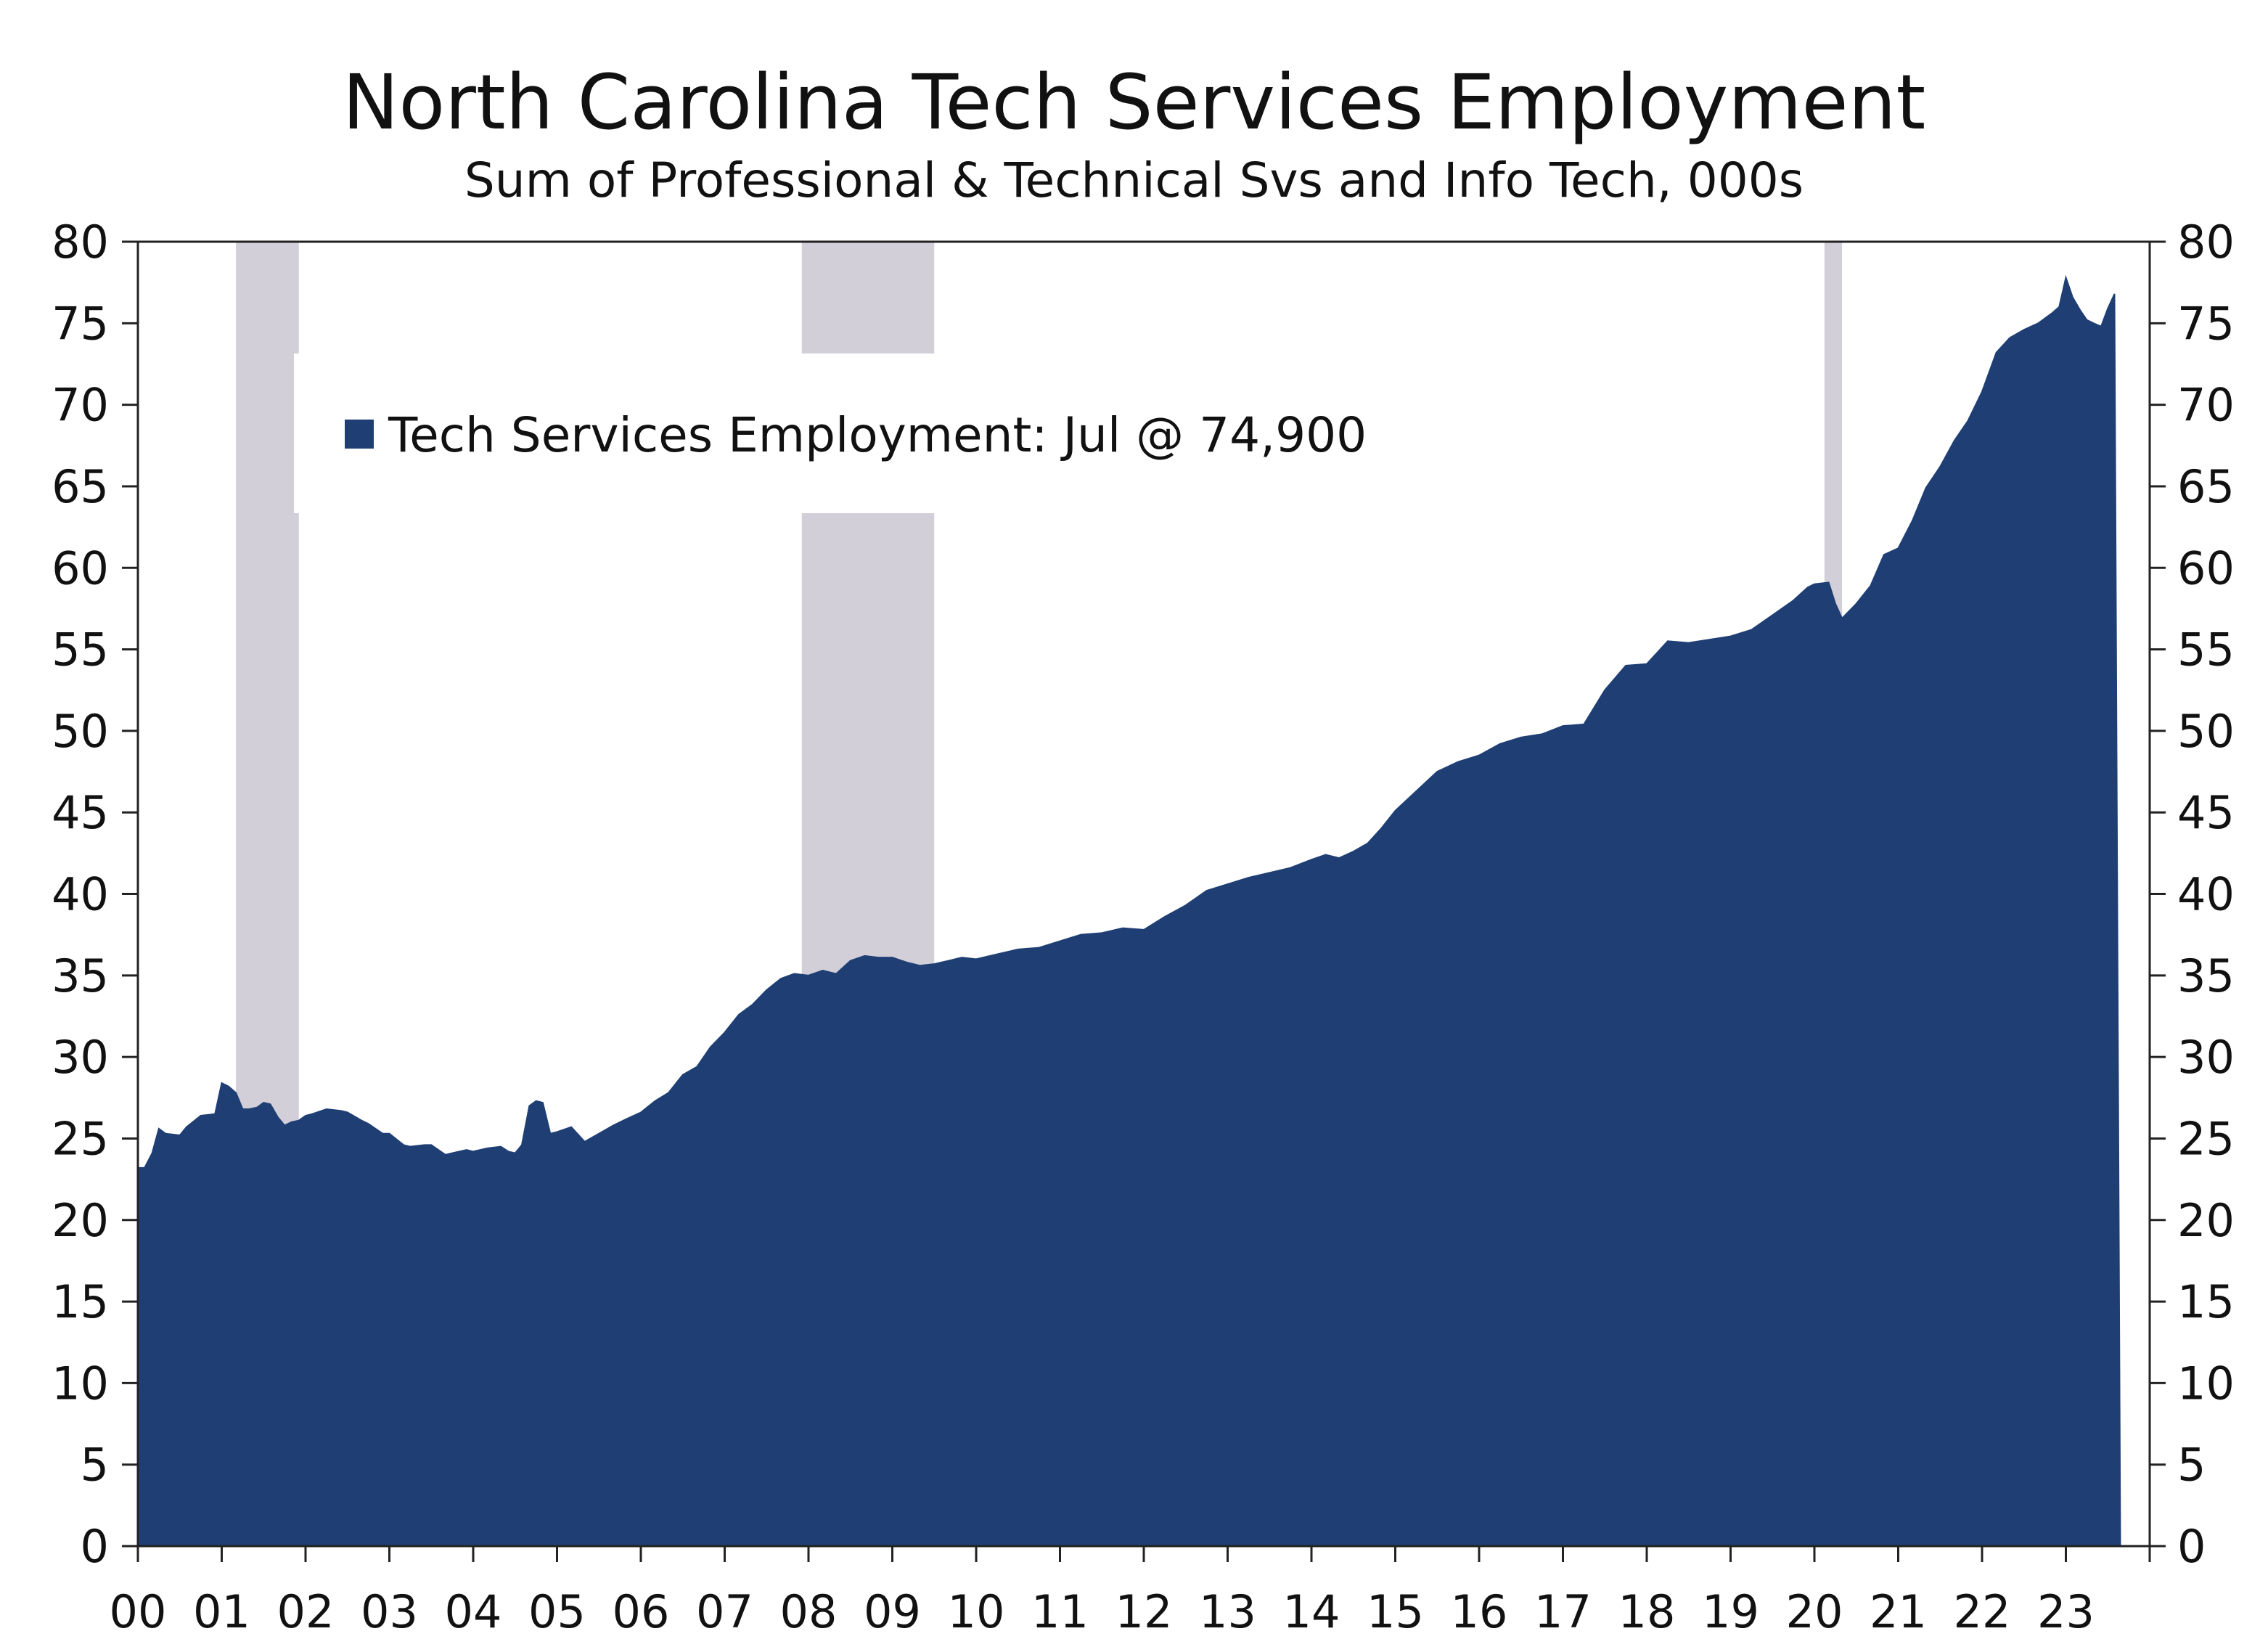 This screenshot has height=1647, width=2268. What do you see at coordinates (1982, 1611) in the screenshot?
I see `x-tick-label-22: 22` at bounding box center [1982, 1611].